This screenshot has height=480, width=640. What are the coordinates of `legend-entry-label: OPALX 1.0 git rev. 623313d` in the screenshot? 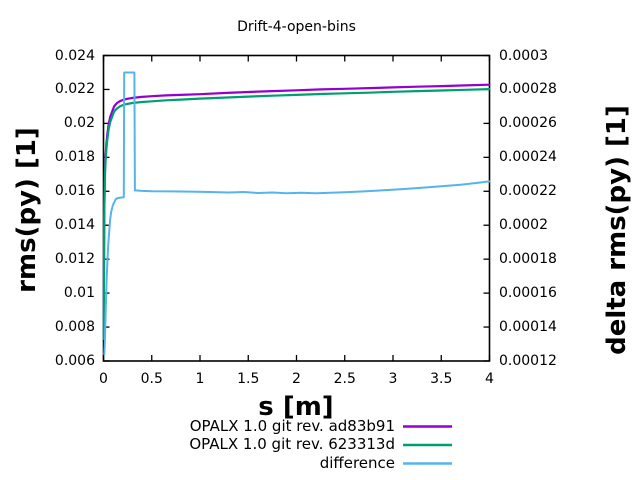 It's located at (292, 444).